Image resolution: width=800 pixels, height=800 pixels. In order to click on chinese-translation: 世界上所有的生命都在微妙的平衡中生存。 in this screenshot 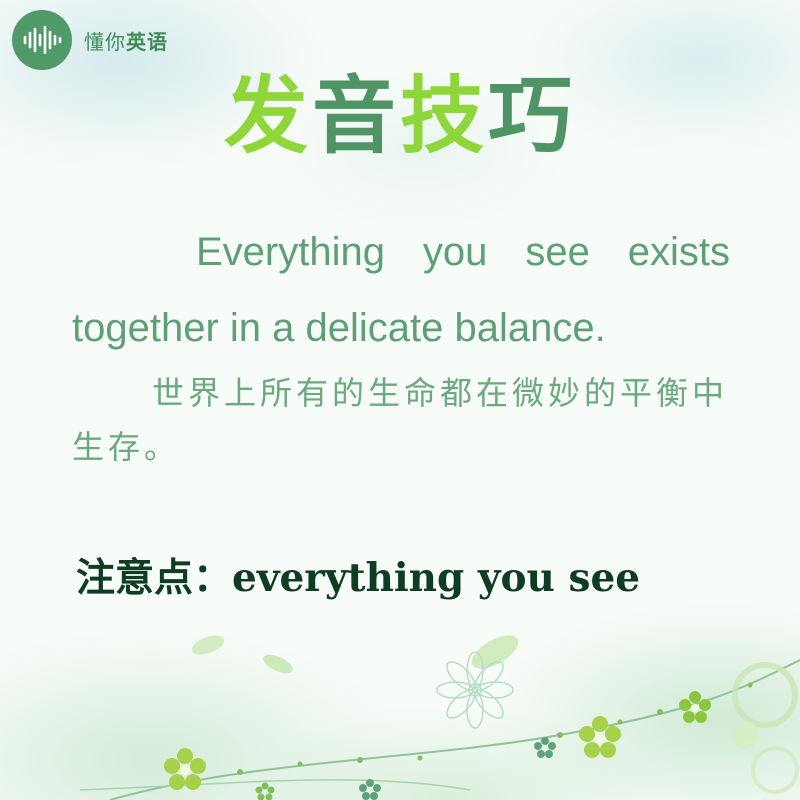, I will do `click(400, 420)`.